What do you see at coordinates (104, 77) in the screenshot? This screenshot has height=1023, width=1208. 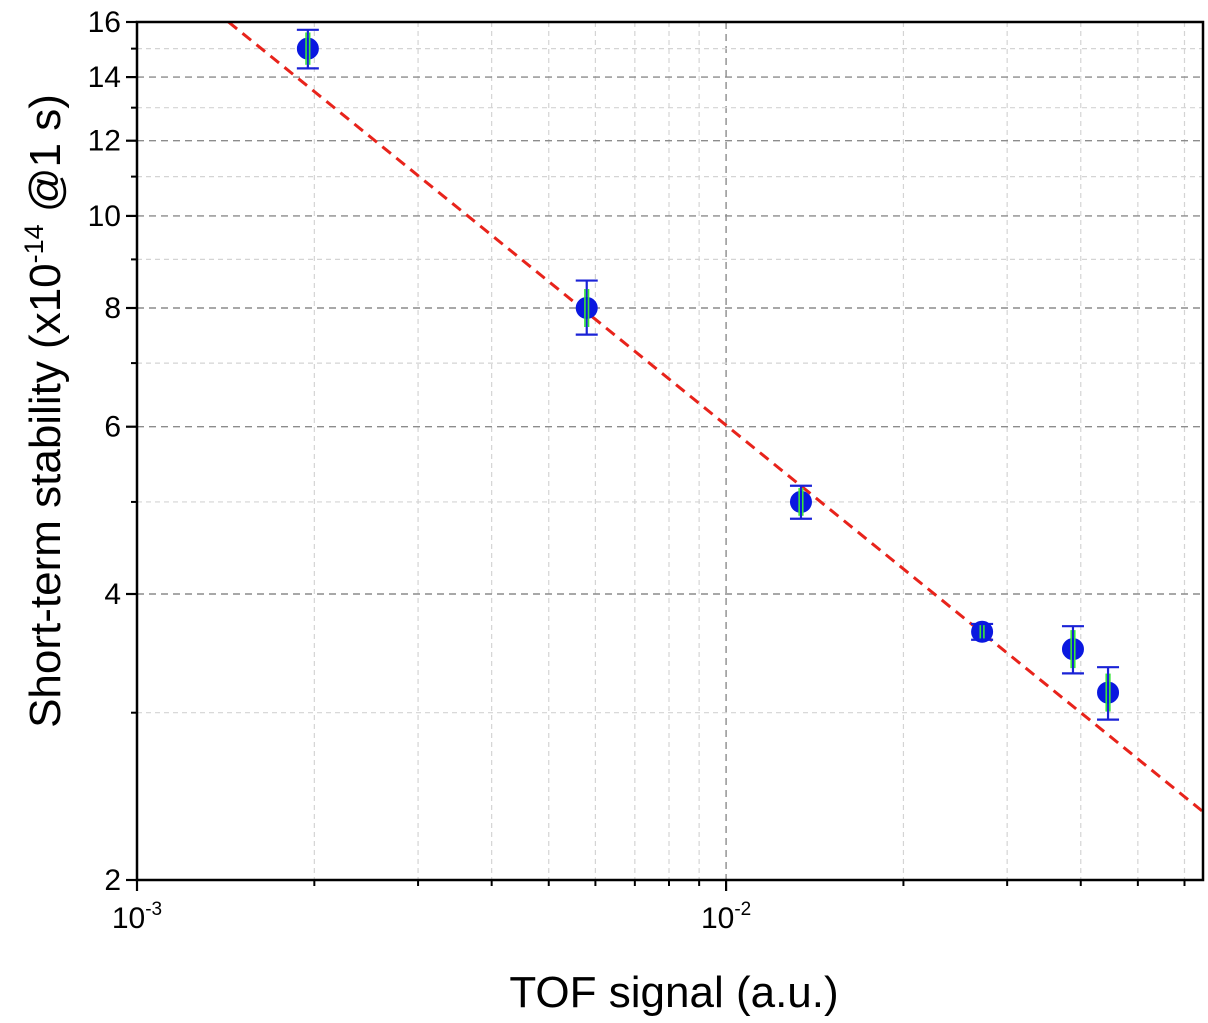 I see `y-tick-label: 14` at bounding box center [104, 77].